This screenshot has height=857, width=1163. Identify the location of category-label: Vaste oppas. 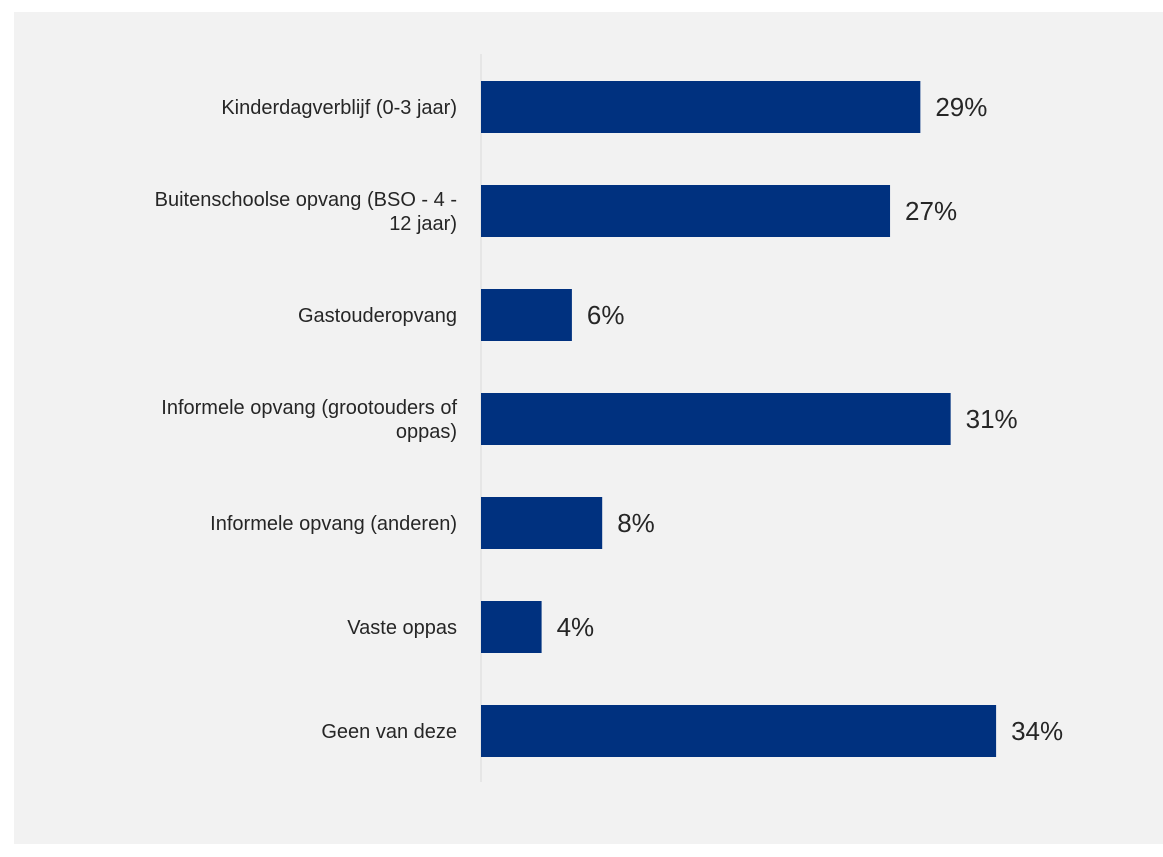
(402, 628).